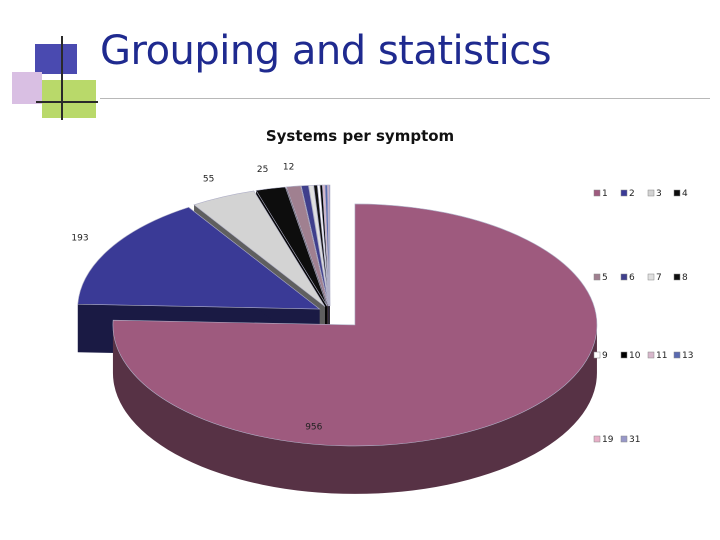 The image size is (720, 540). What do you see at coordinates (608, 440) in the screenshot?
I see `legend-label-19: 19` at bounding box center [608, 440].